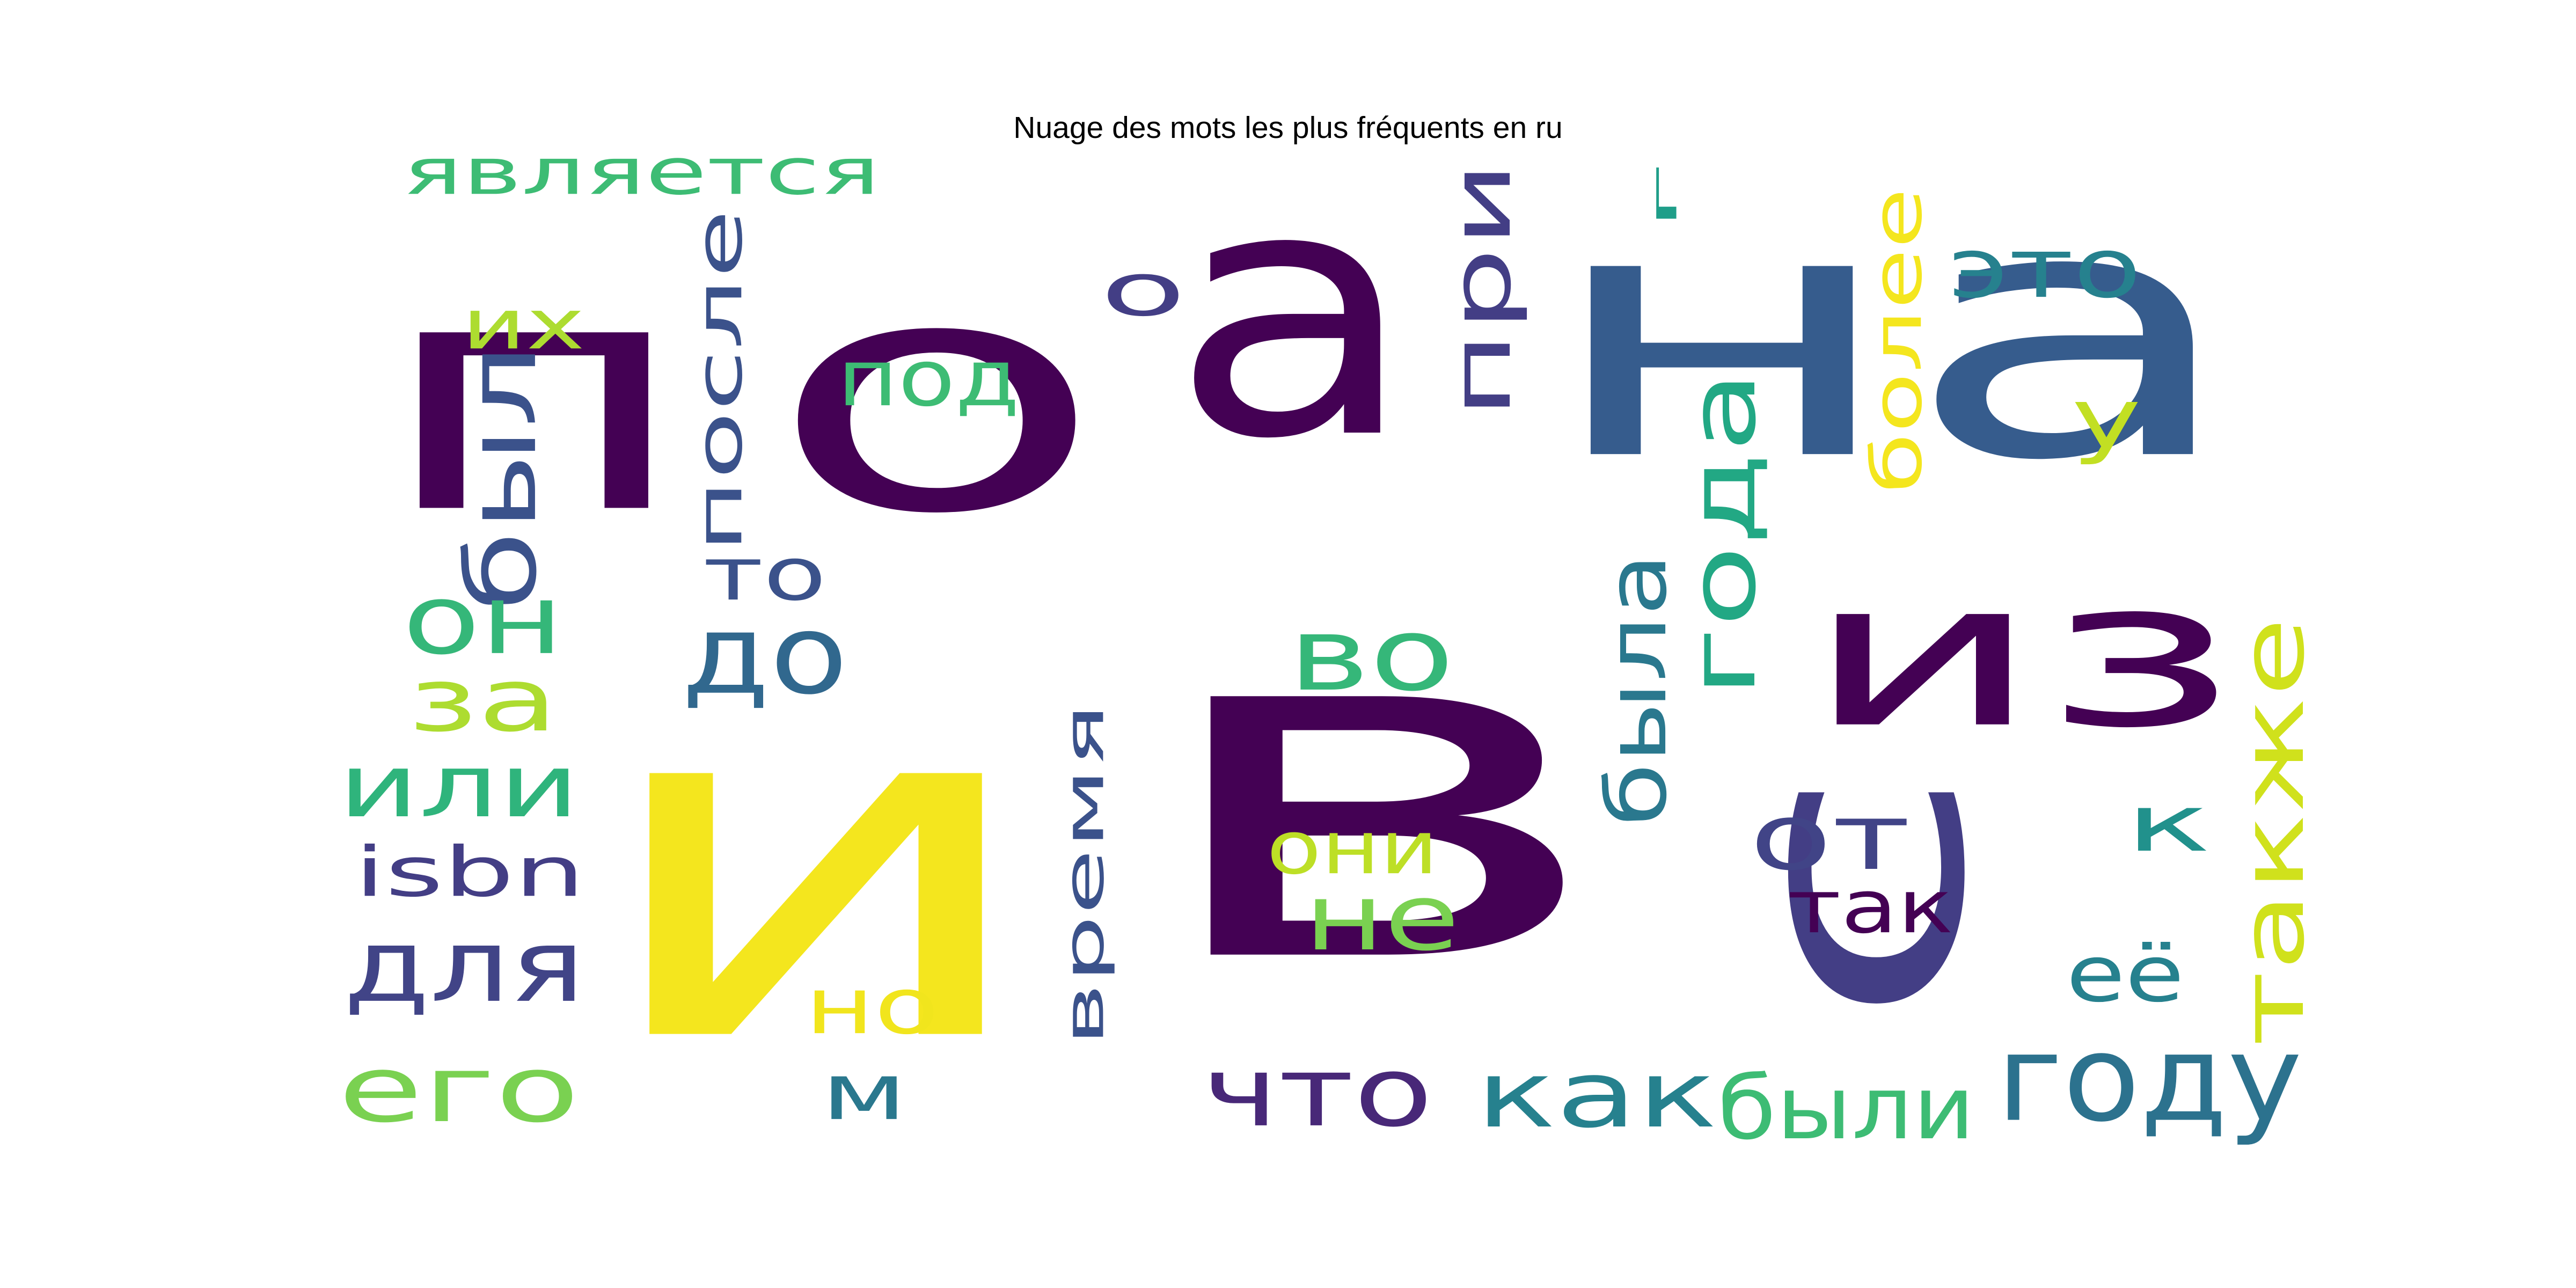 The height and width of the screenshot is (1288, 2576). What do you see at coordinates (2168, 824) in the screenshot?
I see `cloud-word-30-43a: к` at bounding box center [2168, 824].